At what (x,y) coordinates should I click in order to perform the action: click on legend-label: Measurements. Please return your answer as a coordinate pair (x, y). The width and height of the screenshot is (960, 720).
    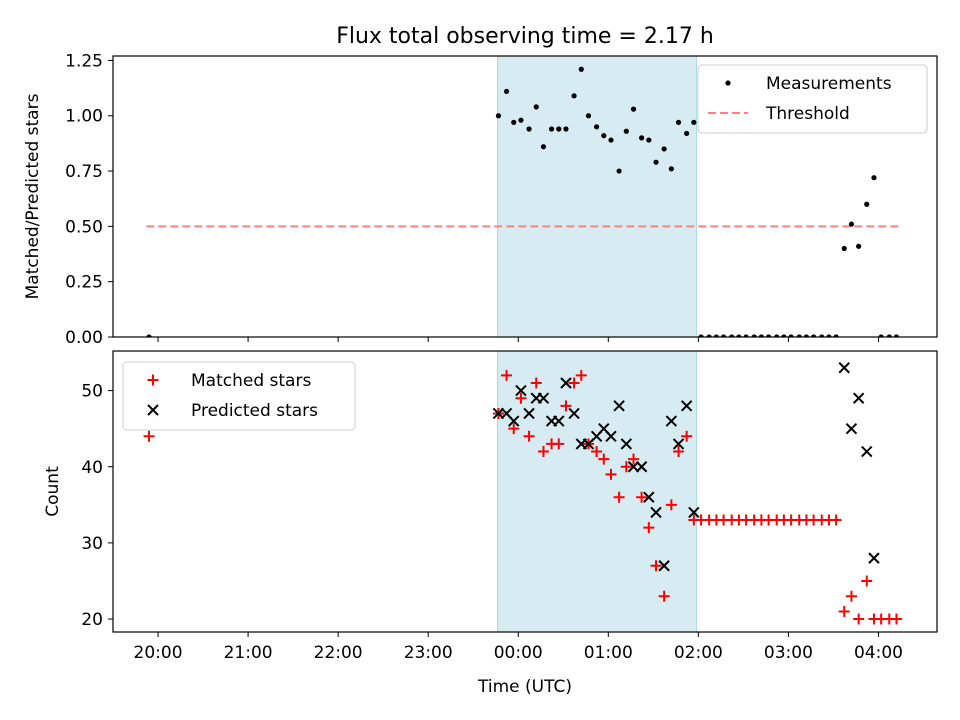
    Looking at the image, I should click on (829, 84).